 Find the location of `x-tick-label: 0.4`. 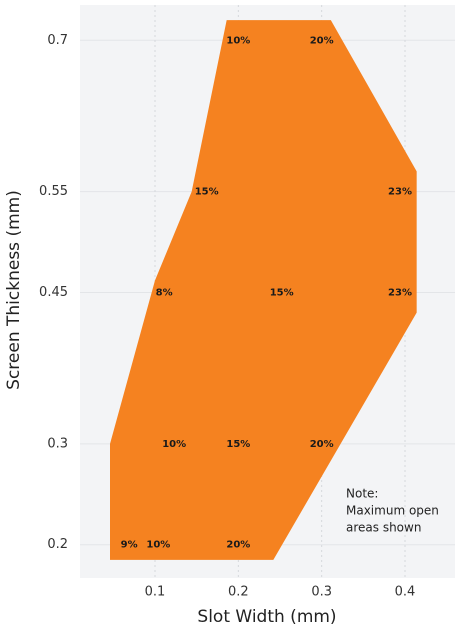

x-tick-label: 0.4 is located at coordinates (405, 592).